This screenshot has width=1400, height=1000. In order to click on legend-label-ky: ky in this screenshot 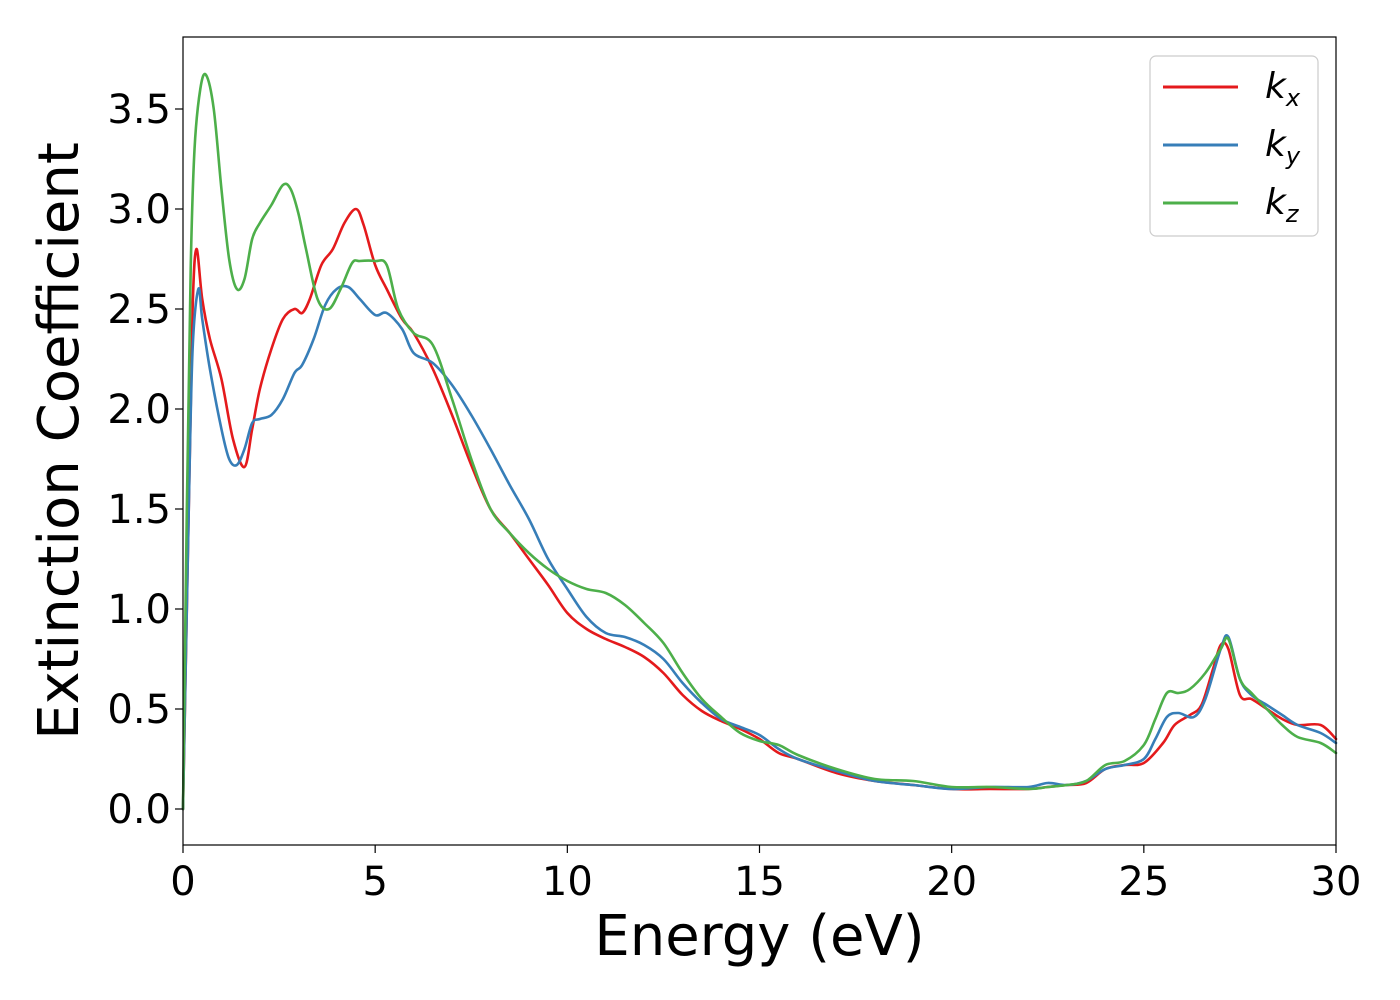, I will do `click(1283, 147)`.